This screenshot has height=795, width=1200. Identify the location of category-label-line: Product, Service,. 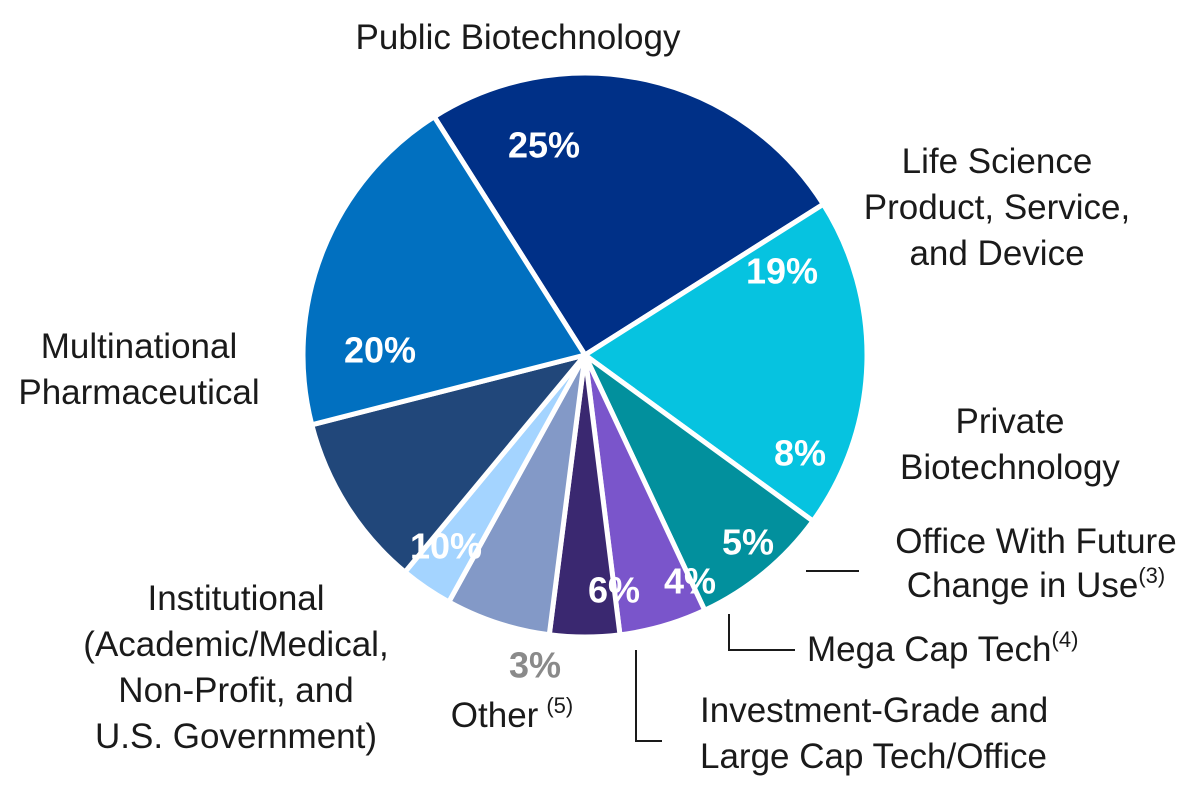
(997, 207).